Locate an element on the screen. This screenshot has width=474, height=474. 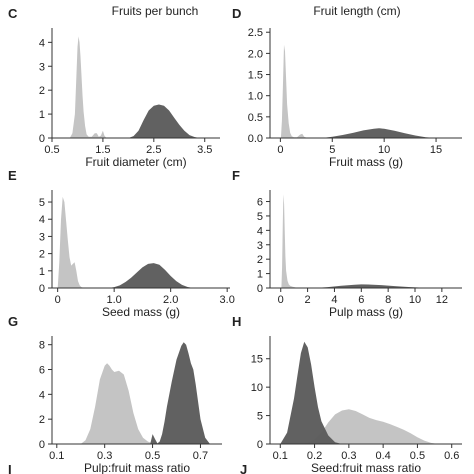
panel-c-ytick-label: 3 is located at coordinates (42, 67).